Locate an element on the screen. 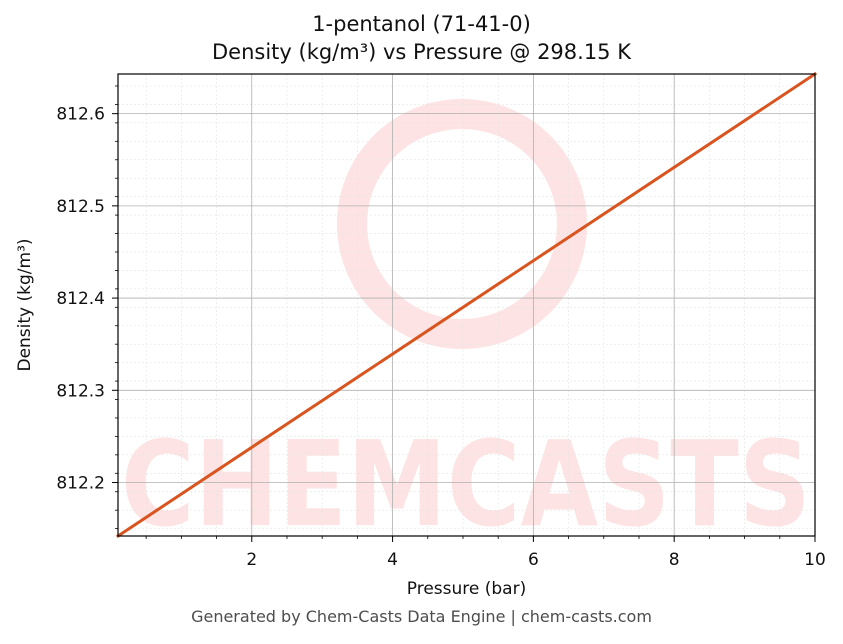  y-tick-label: 812.2 is located at coordinates (80, 484).